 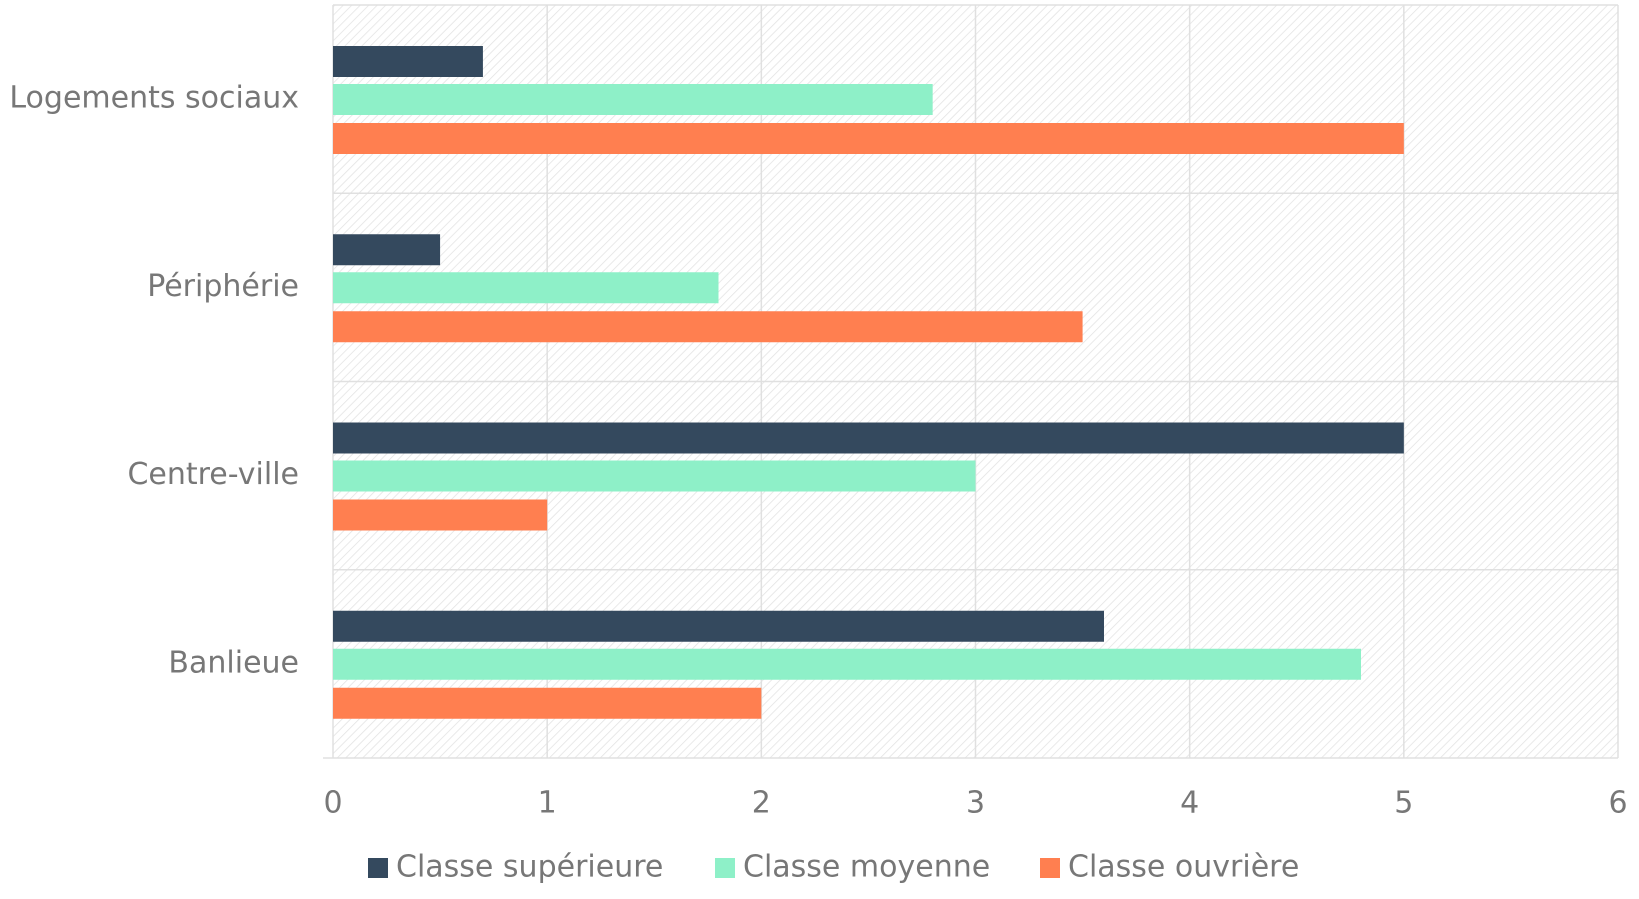 What do you see at coordinates (866, 867) in the screenshot?
I see `legend-label: Classe moyenne` at bounding box center [866, 867].